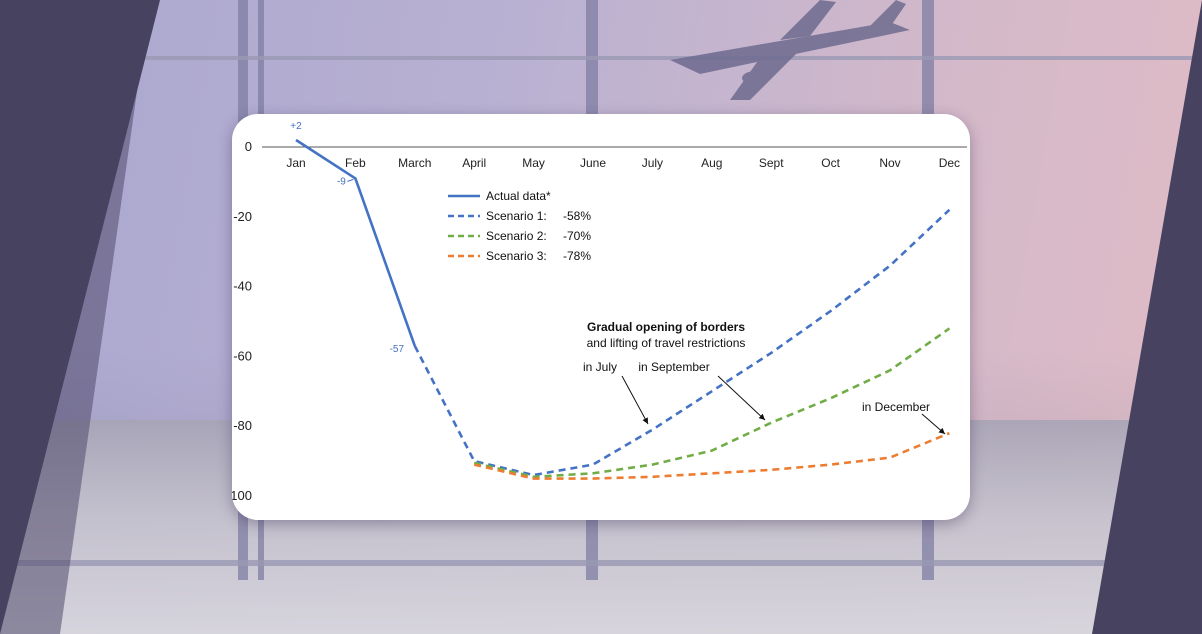 This screenshot has width=1202, height=634. I want to click on y-tick-label: -80, so click(242, 425).